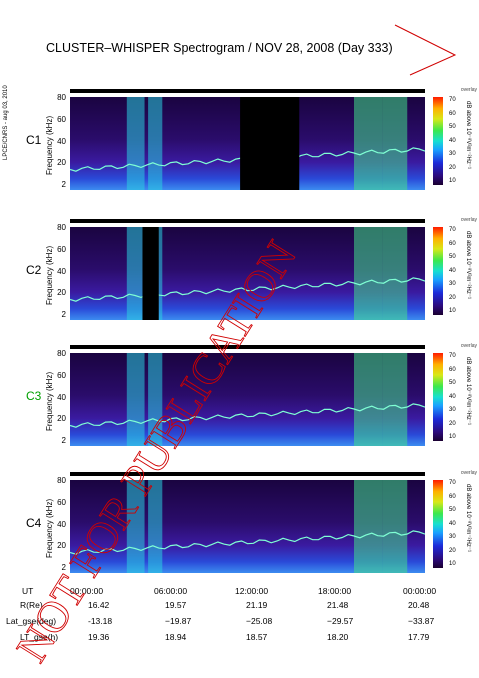 This screenshot has height=678, width=479. Describe the element at coordinates (252, 591) in the screenshot. I see `x-tick-label: 12:00:00` at that location.